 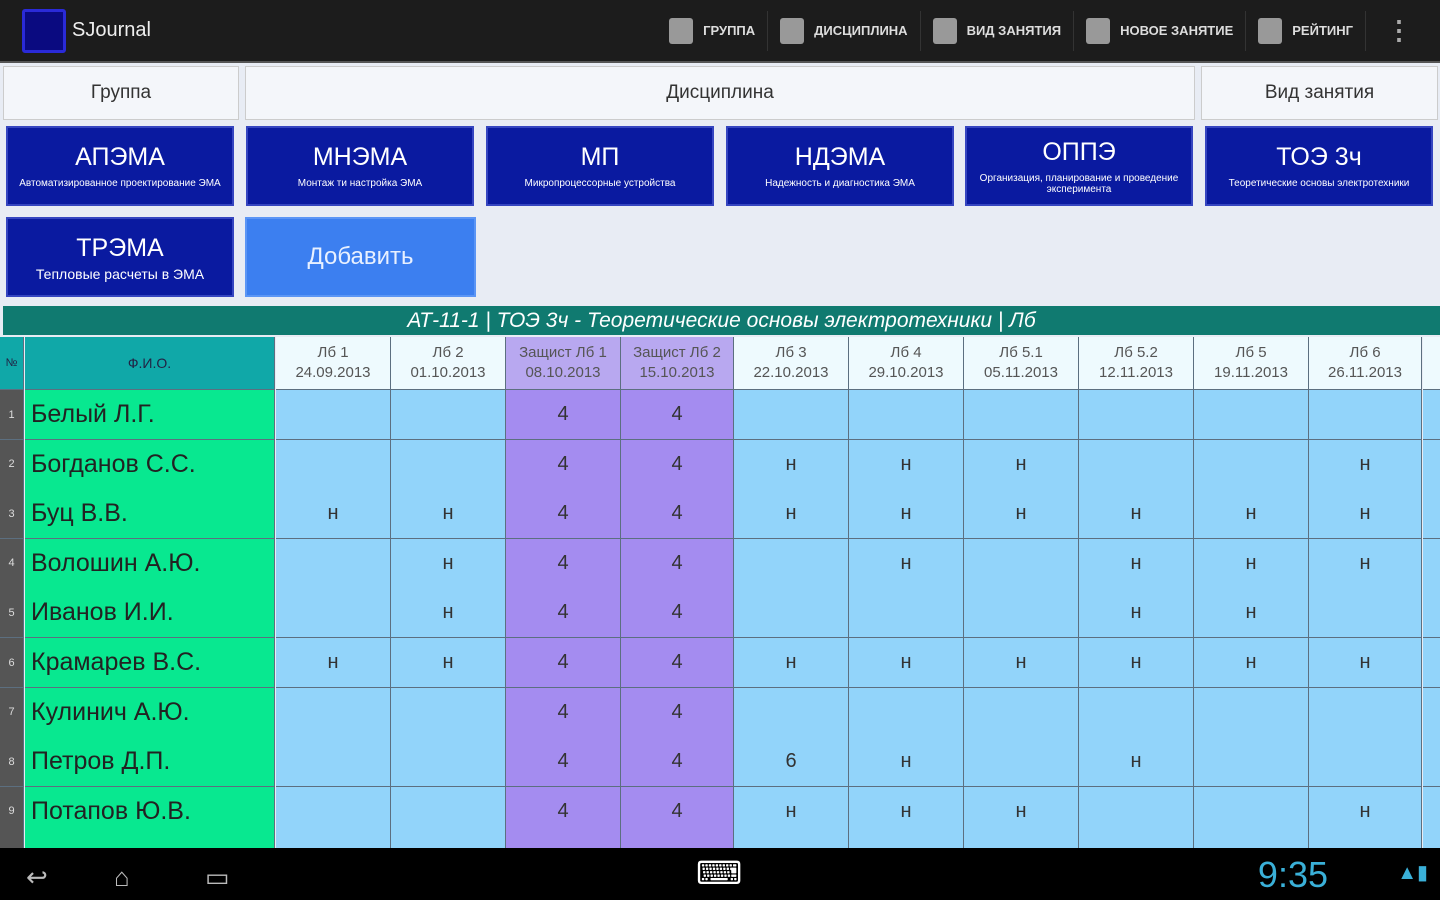 What do you see at coordinates (998, 30) in the screenshot?
I see `action-2: ВИД ЗАНЯТИЯ` at bounding box center [998, 30].